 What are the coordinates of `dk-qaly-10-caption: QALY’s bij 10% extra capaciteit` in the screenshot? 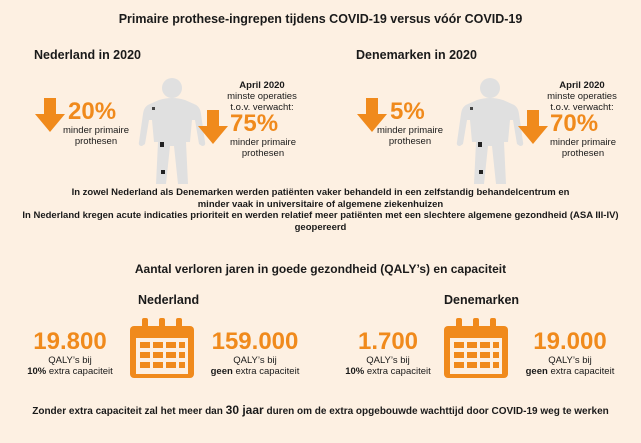 It's located at (388, 366).